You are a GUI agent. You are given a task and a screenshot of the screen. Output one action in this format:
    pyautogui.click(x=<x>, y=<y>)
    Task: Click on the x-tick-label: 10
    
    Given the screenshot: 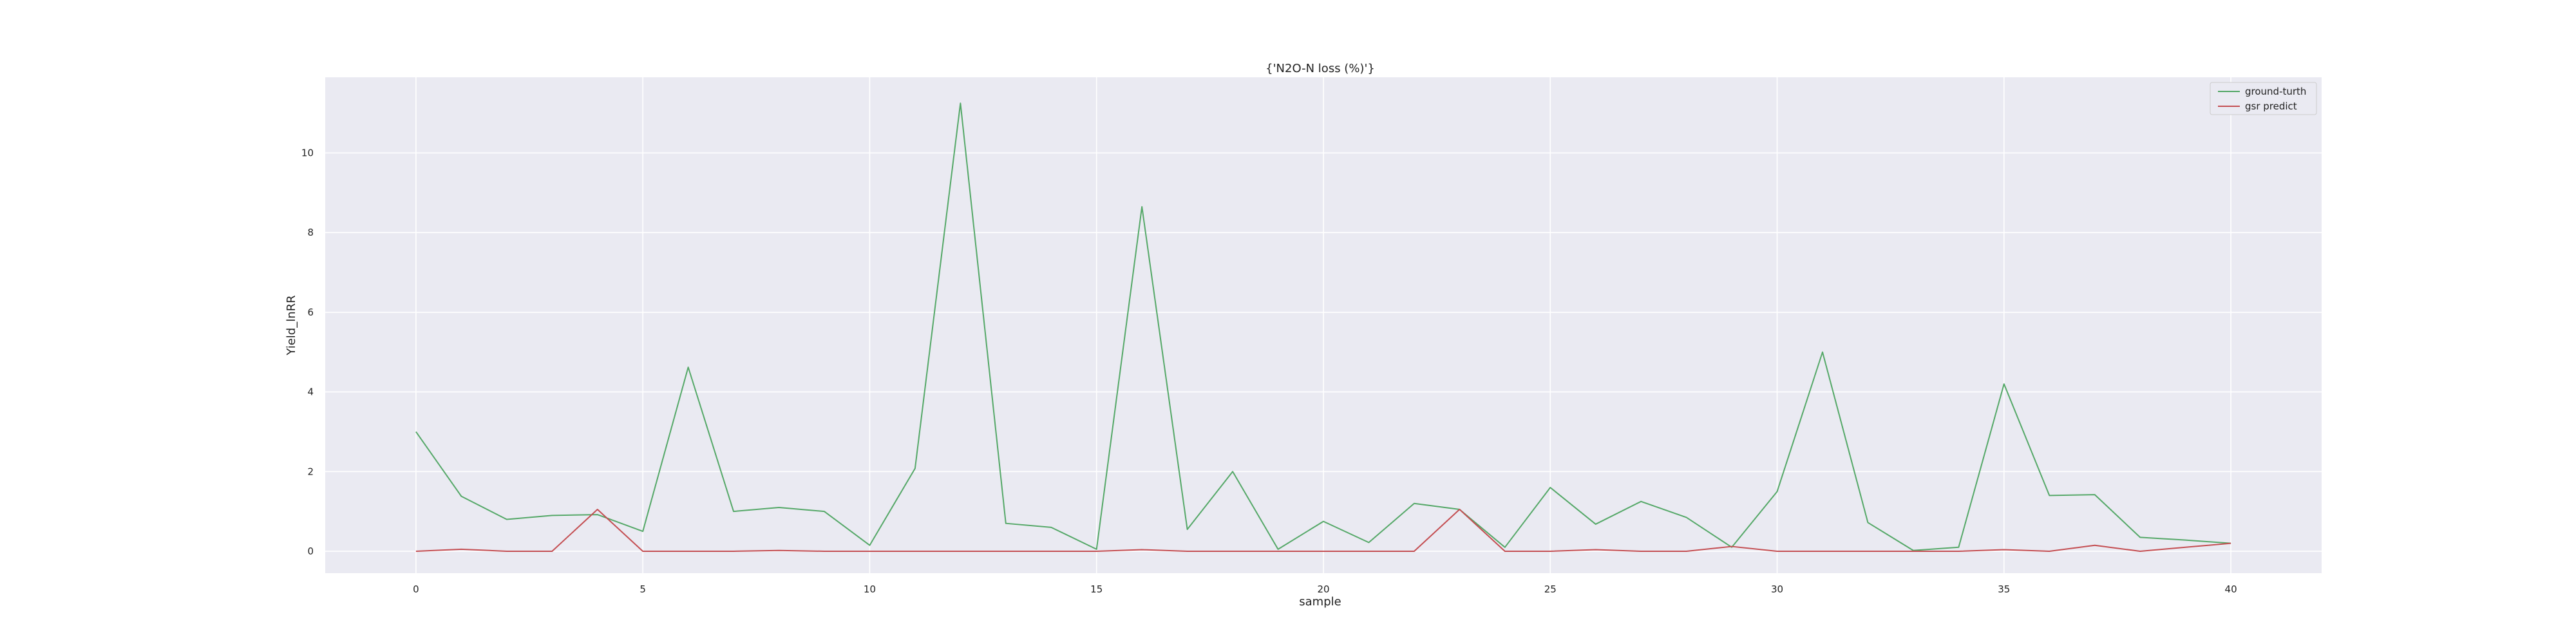 What is the action you would take?
    pyautogui.click(x=870, y=589)
    